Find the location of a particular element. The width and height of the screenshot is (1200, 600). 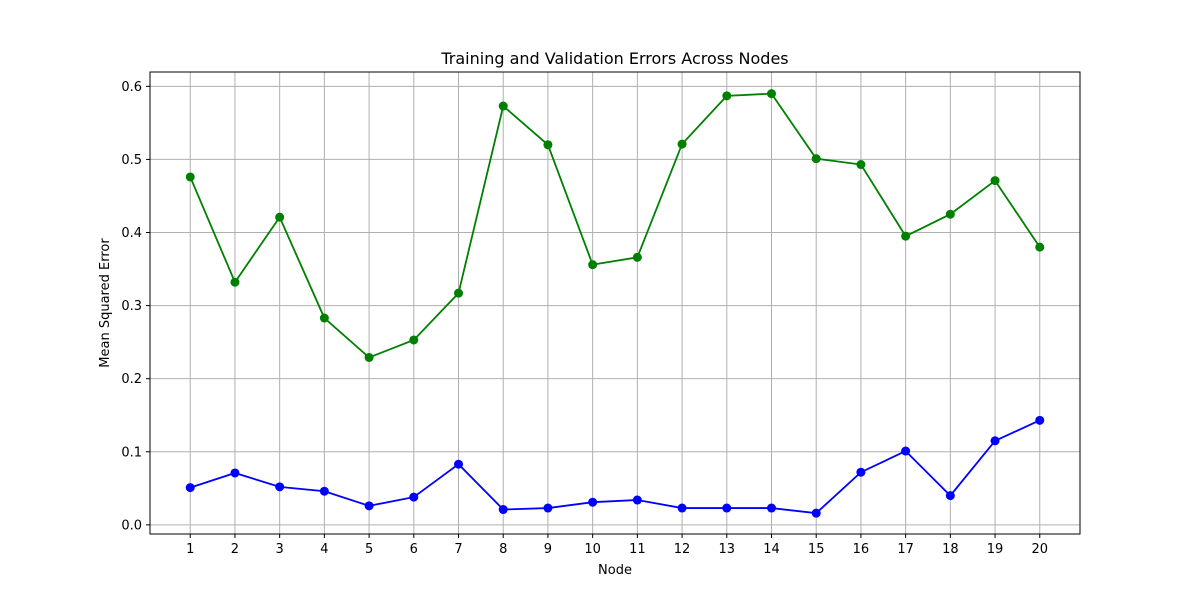

x-tick-label: 13 is located at coordinates (727, 549).